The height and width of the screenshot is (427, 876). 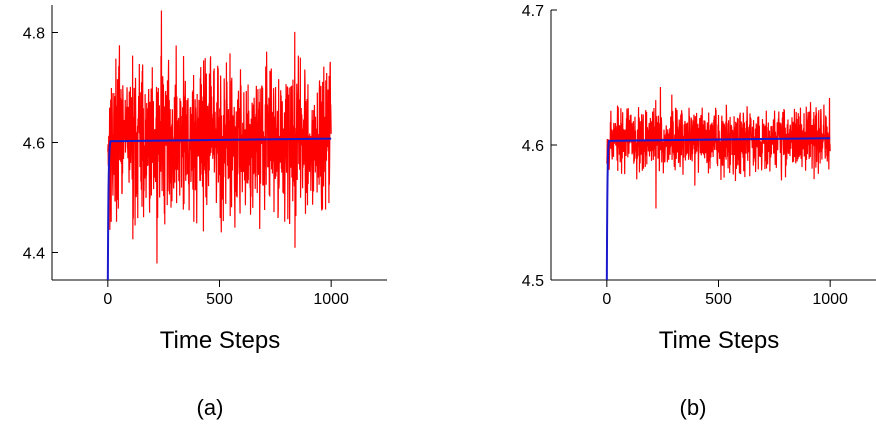 What do you see at coordinates (34, 254) in the screenshot?
I see `y-tick-label: 4.4` at bounding box center [34, 254].